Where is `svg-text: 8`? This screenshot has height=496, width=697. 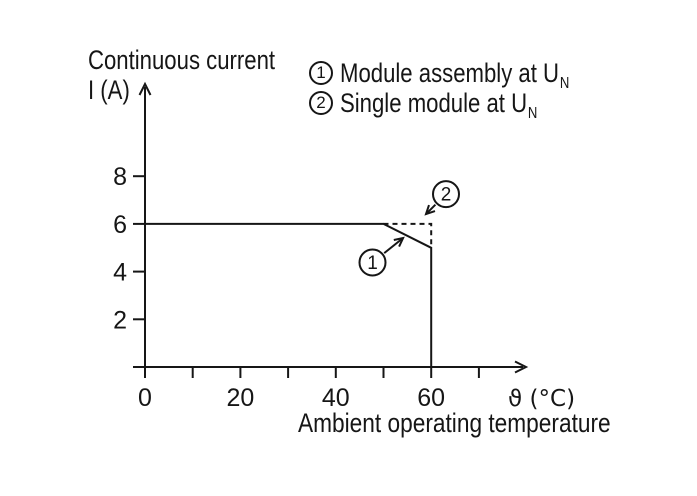 svg-text: 8 is located at coordinates (120, 177).